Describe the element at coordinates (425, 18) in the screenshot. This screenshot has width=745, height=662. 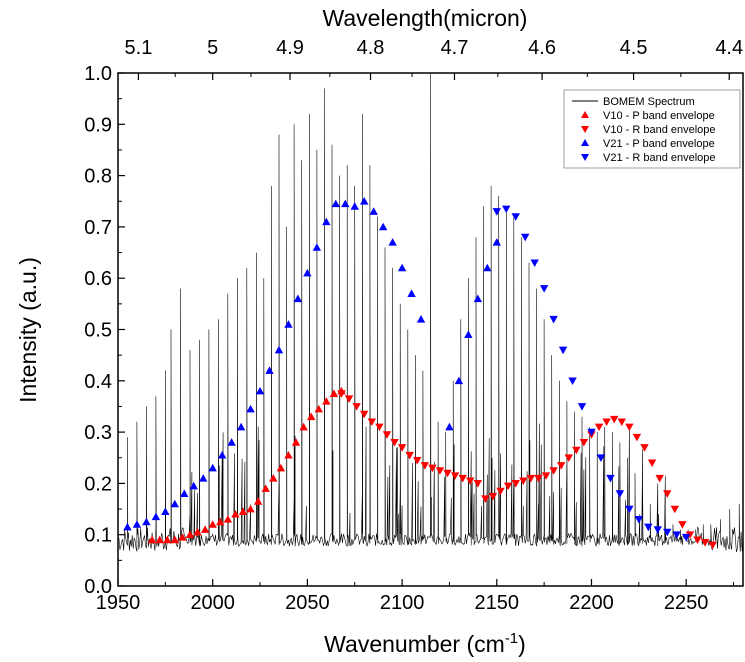
I see `top-axis-title: Wavelength(micron)` at that location.